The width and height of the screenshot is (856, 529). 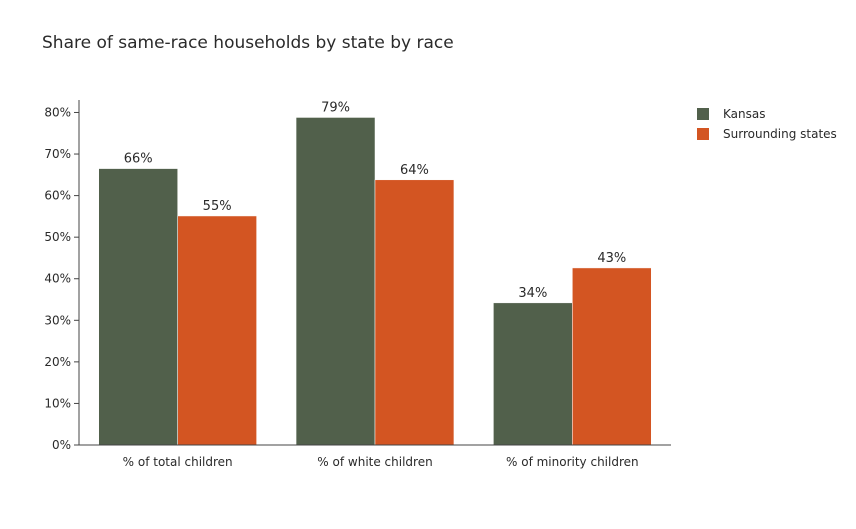 What do you see at coordinates (57, 279) in the screenshot?
I see `y-tick-label: 40%` at bounding box center [57, 279].